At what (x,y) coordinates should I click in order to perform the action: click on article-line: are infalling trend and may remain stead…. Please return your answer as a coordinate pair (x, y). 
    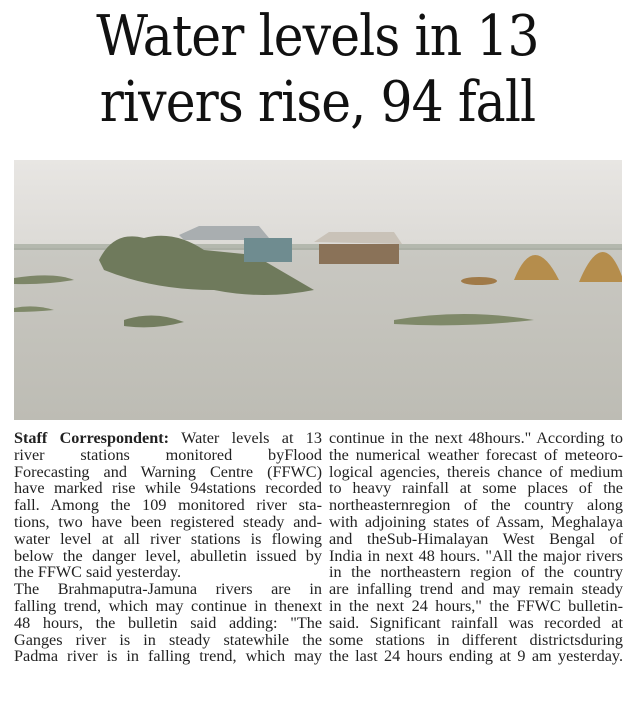
    Looking at the image, I should click on (476, 589).